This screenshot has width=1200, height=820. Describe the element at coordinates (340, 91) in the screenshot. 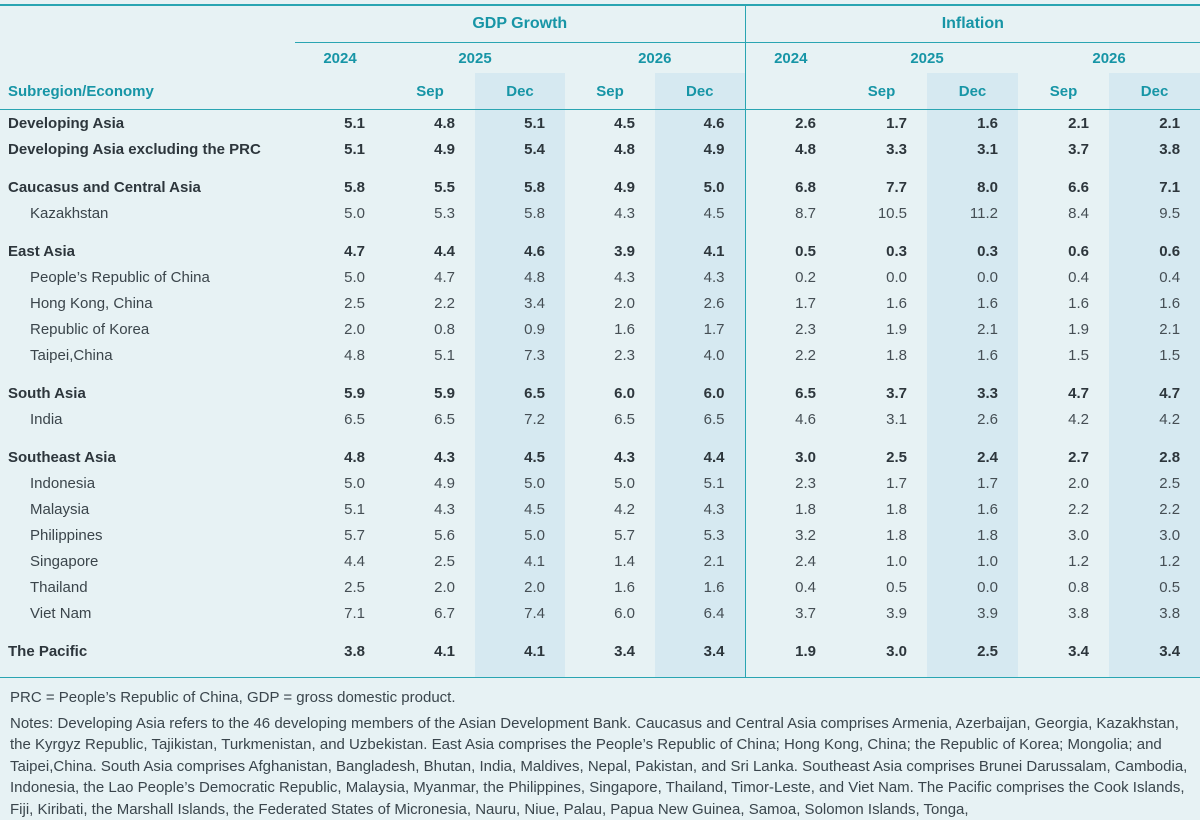

I see `blank-cell` at that location.